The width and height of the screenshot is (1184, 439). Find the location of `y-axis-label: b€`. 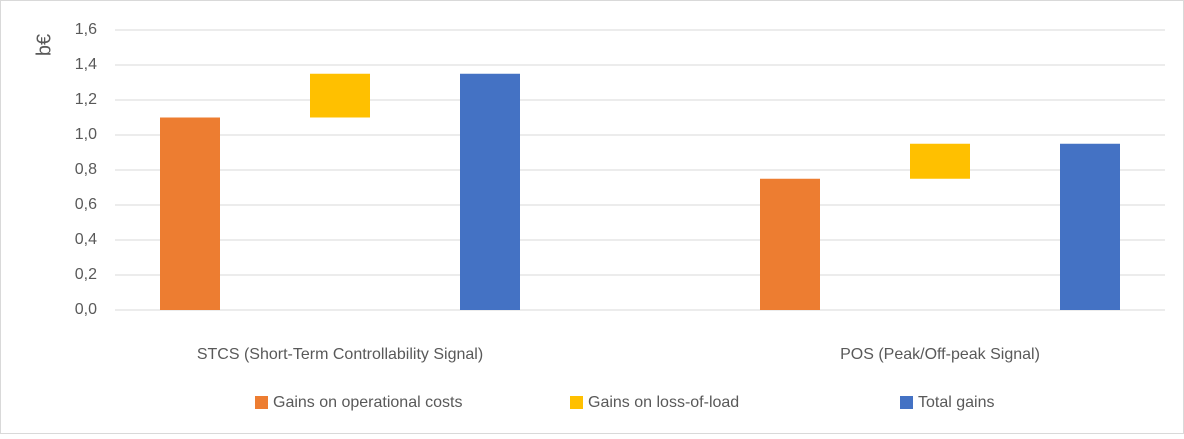

y-axis-label: b€ is located at coordinates (44, 45).